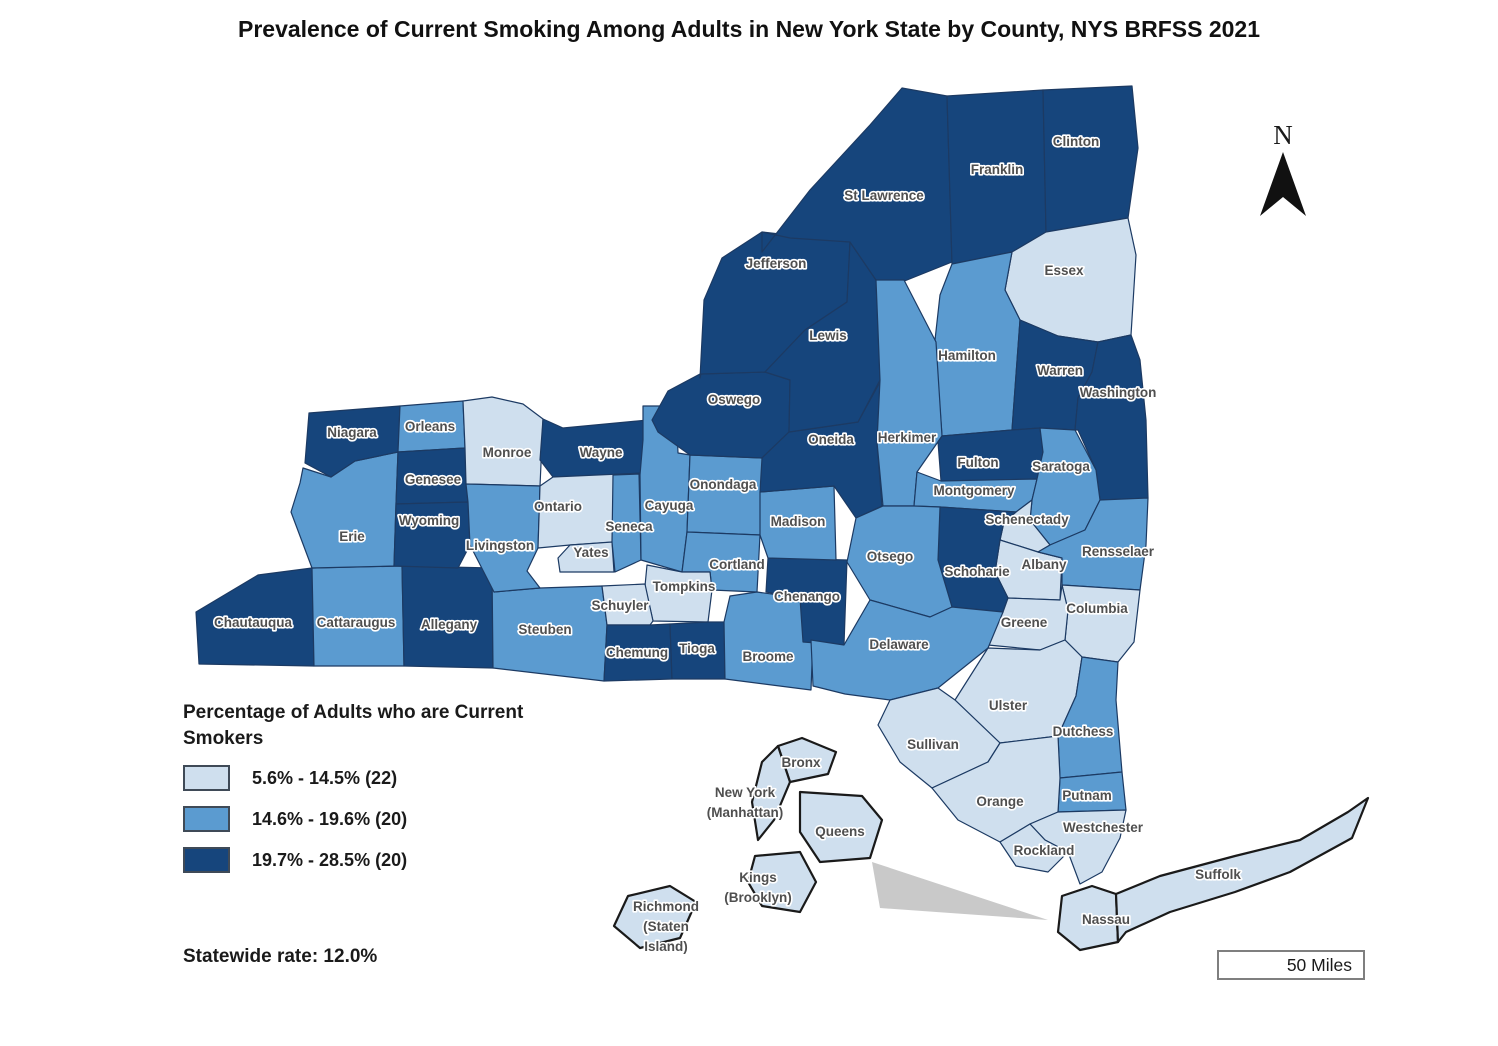 Image resolution: width=1498 pixels, height=1046 pixels. Describe the element at coordinates (352, 536) in the screenshot. I see `county-label-erie: Erie` at that location.